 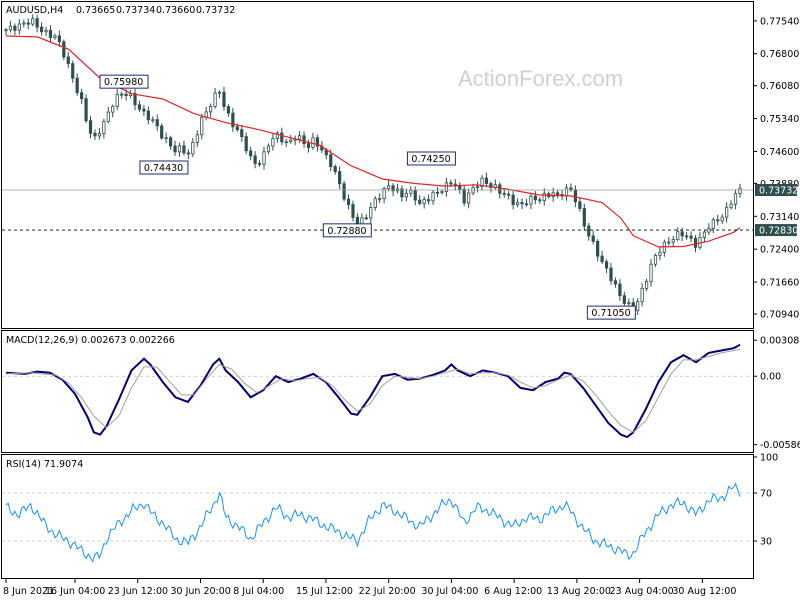 I want to click on ohlc-high: 0.73734, so click(x=135, y=10).